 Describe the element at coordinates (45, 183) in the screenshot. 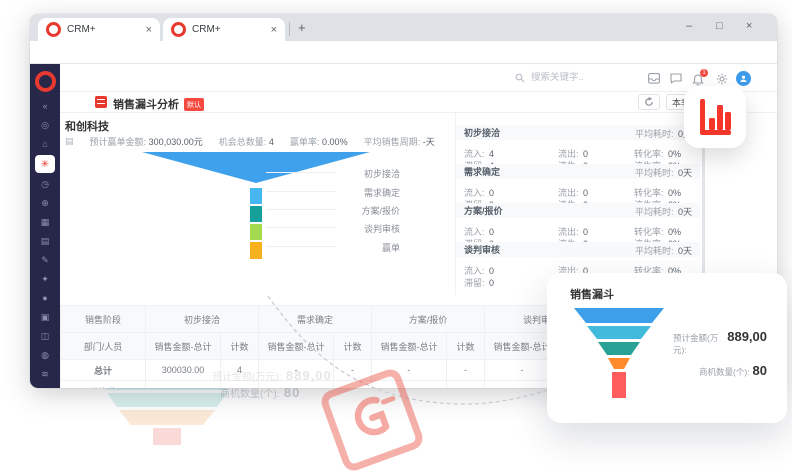

I see `clock-icon: ◷` at that location.